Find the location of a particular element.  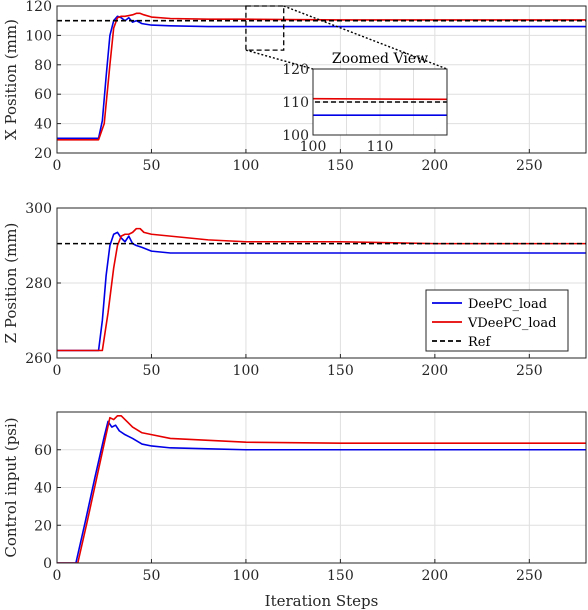

inset-frame is located at coordinates (380, 102).